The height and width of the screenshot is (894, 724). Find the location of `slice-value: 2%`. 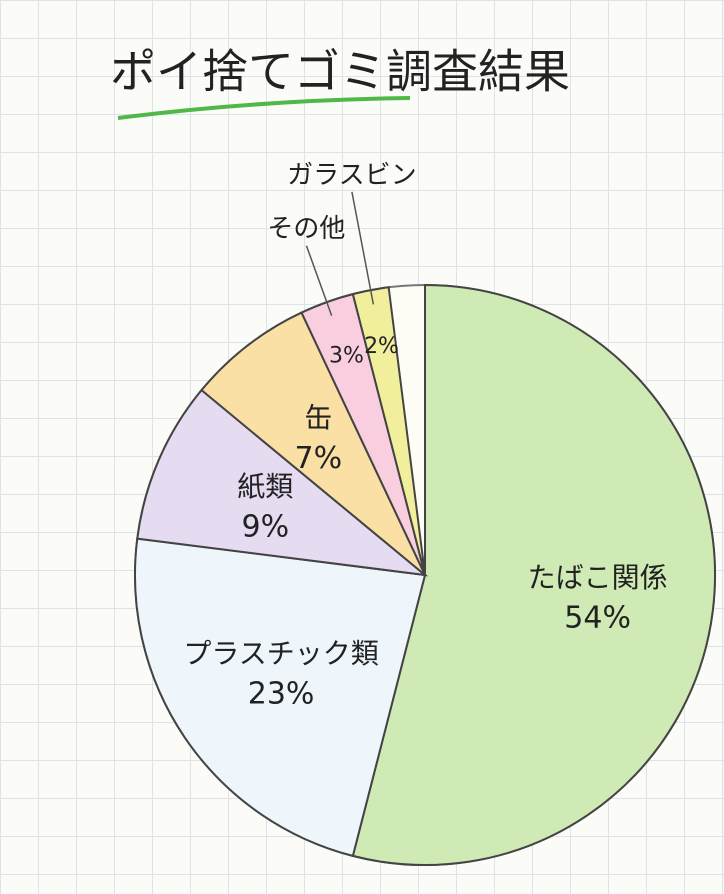

slice-value: 2% is located at coordinates (381, 346).